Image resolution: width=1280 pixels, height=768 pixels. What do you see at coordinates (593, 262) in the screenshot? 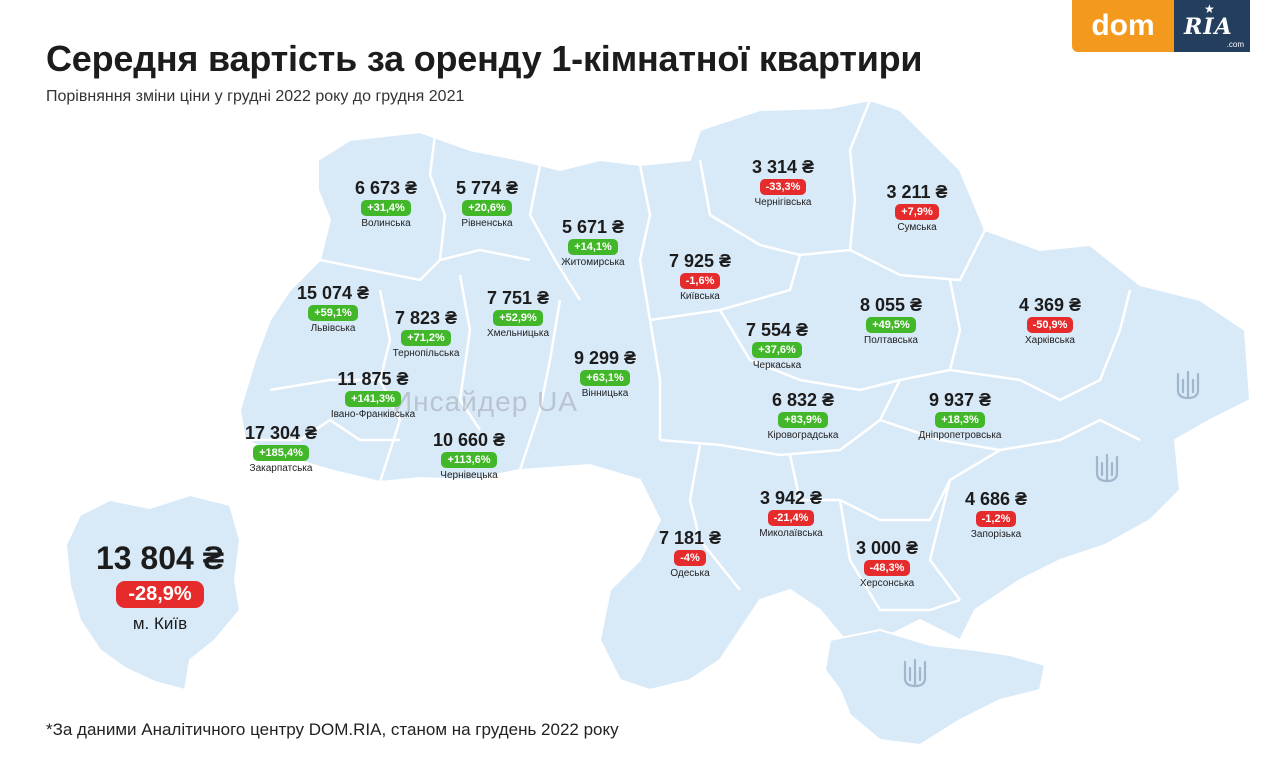
I see `region-name: Житомирська` at bounding box center [593, 262].